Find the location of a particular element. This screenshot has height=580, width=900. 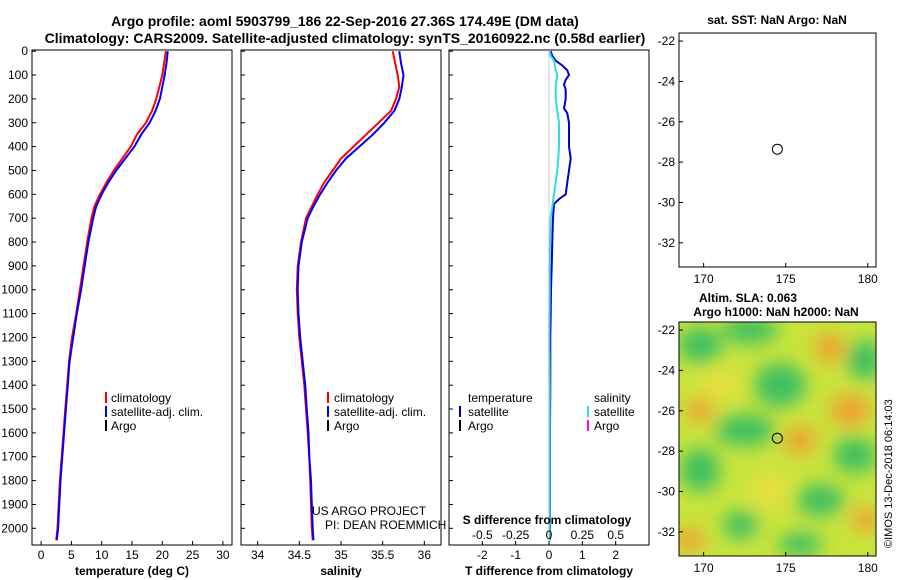

series-line-t-satellite is located at coordinates (560, 295).